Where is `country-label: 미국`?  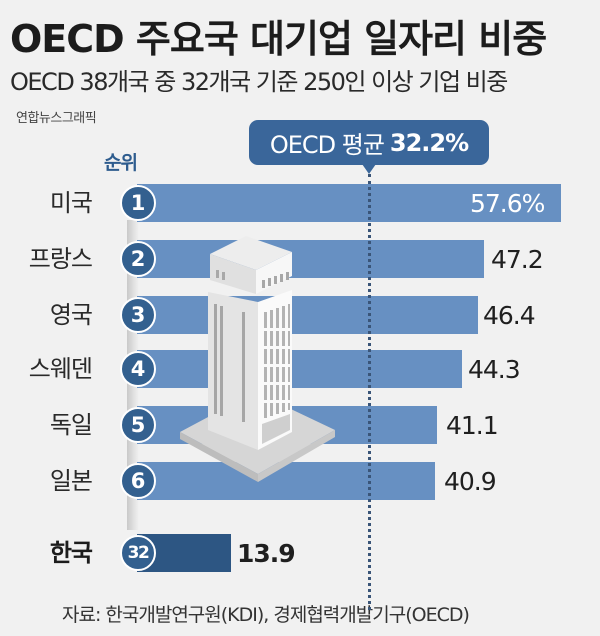
country-label: 미국 is located at coordinates (71, 203).